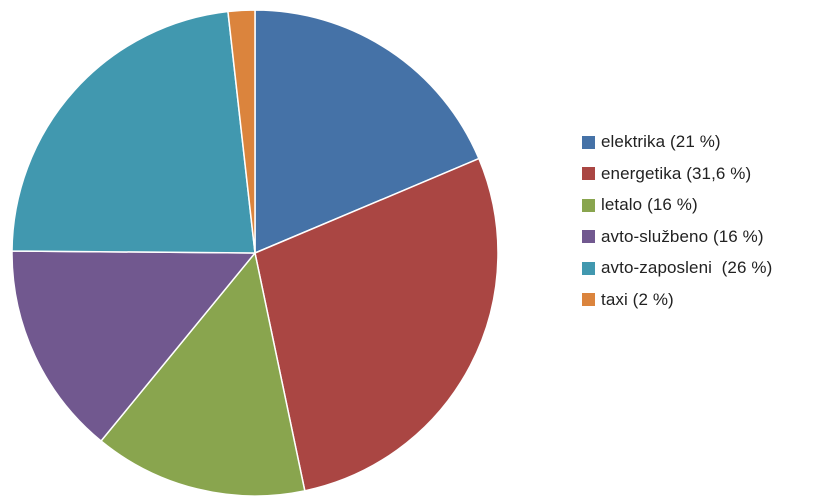 The image size is (819, 497). I want to click on legend-item-elektrika: elektrika (21 %), so click(677, 142).